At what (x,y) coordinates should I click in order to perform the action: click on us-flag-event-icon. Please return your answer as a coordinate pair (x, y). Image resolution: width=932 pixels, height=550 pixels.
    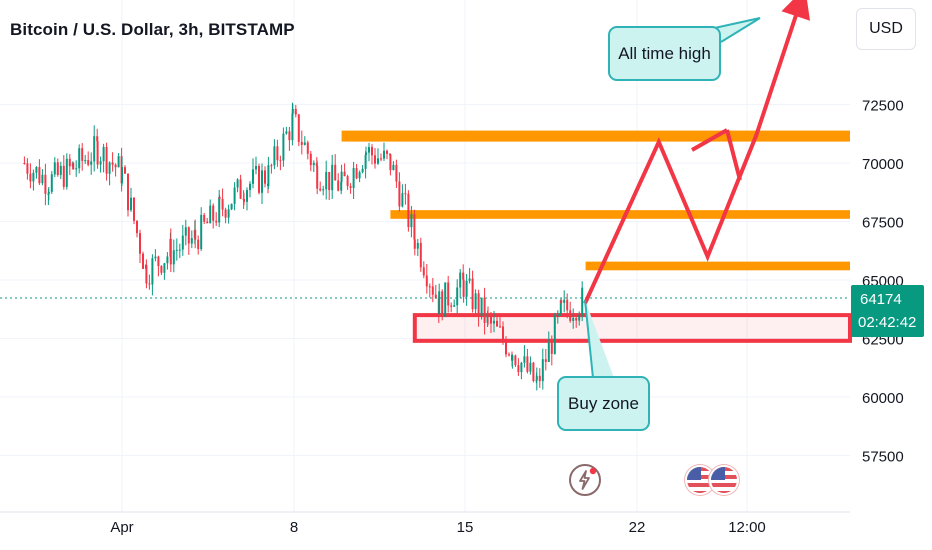
    Looking at the image, I should click on (724, 480).